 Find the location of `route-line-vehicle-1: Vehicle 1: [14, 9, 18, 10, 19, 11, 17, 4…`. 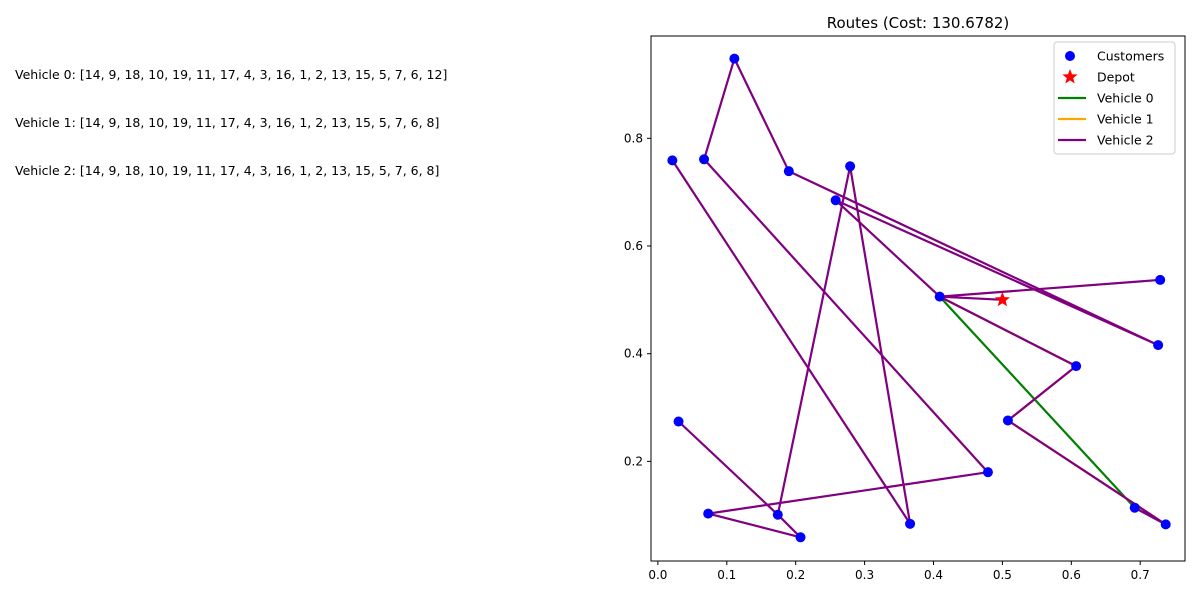

route-line-vehicle-1: Vehicle 1: [14, 9, 18, 10, 19, 11, 17, 4… is located at coordinates (227, 122).